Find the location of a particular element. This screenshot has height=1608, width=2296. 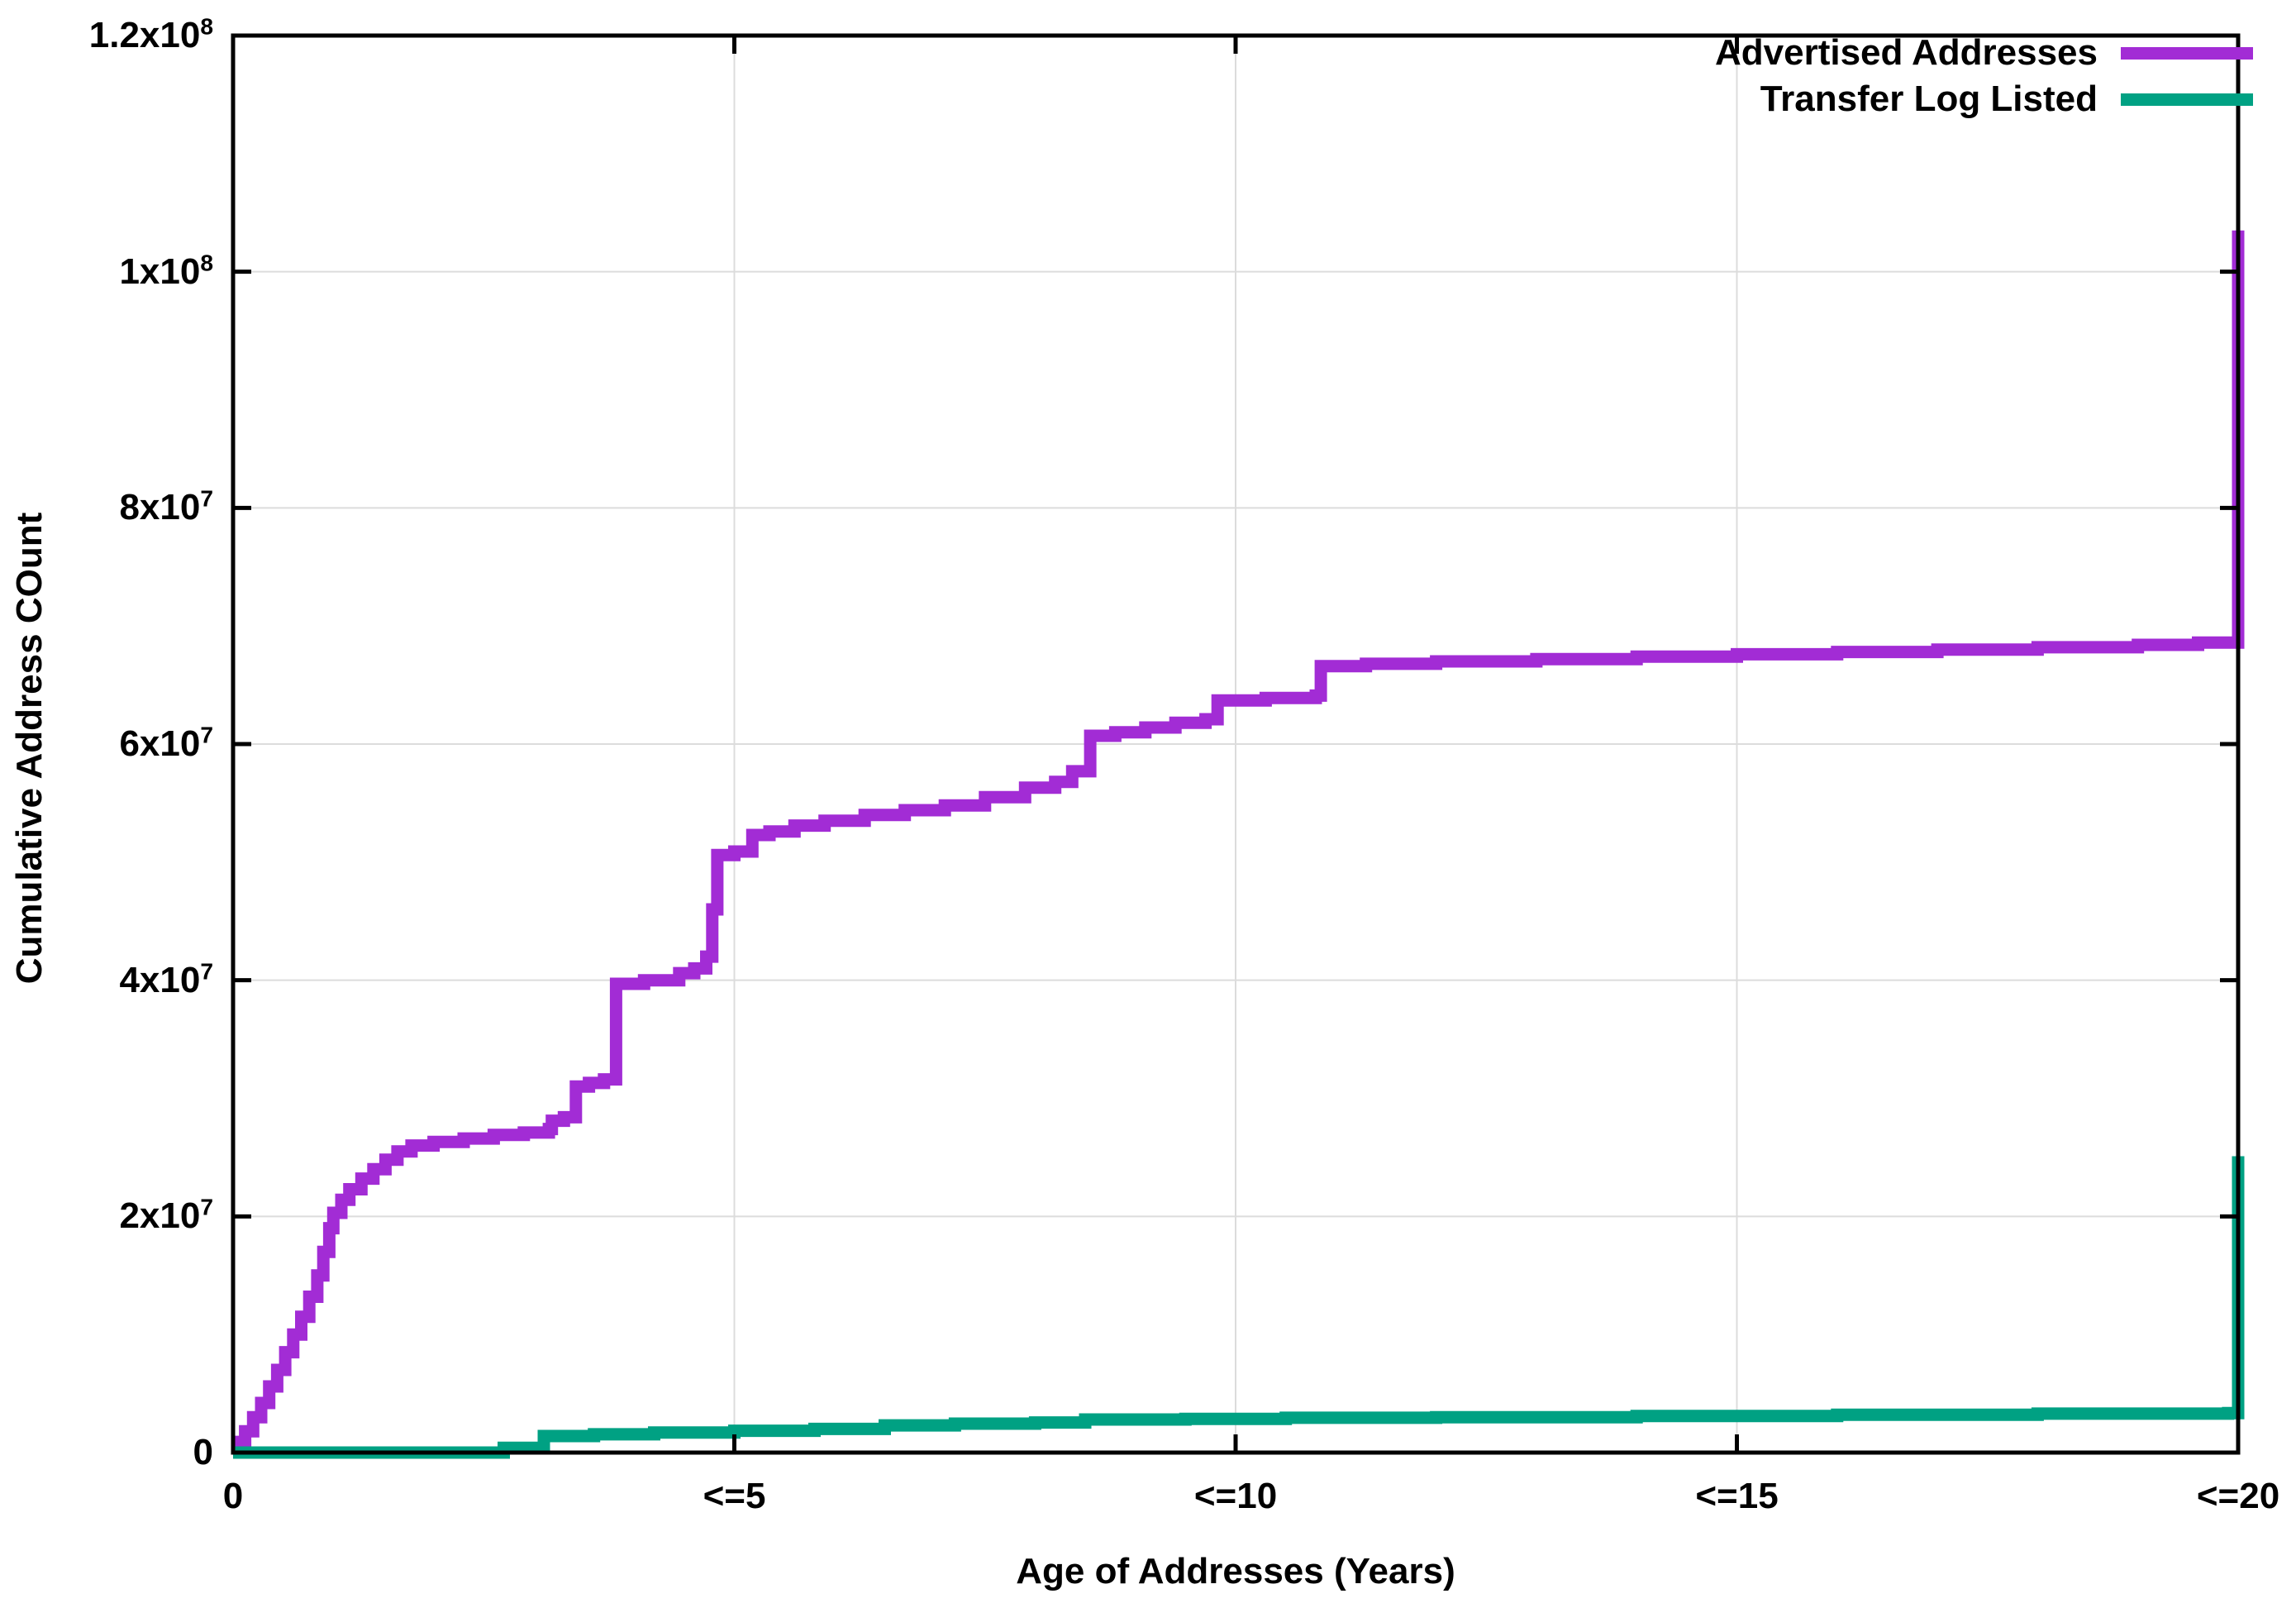

y-tick-label: 6x10⁷ is located at coordinates (166, 743).